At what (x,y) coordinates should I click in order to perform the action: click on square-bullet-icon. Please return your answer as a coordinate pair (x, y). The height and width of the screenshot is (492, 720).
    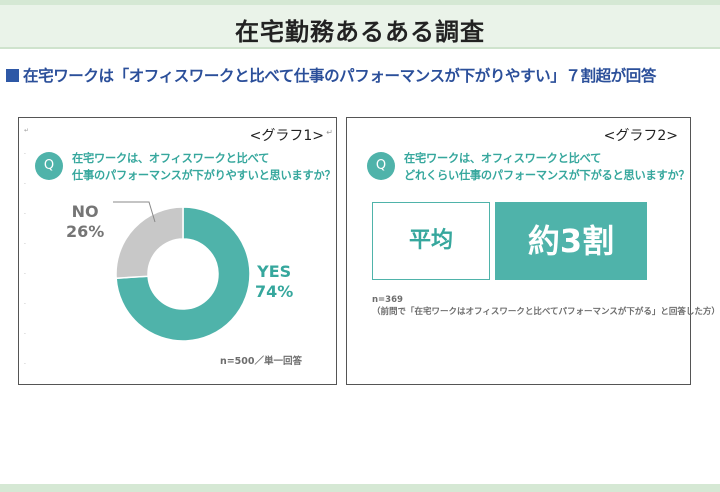
    Looking at the image, I should click on (12, 75).